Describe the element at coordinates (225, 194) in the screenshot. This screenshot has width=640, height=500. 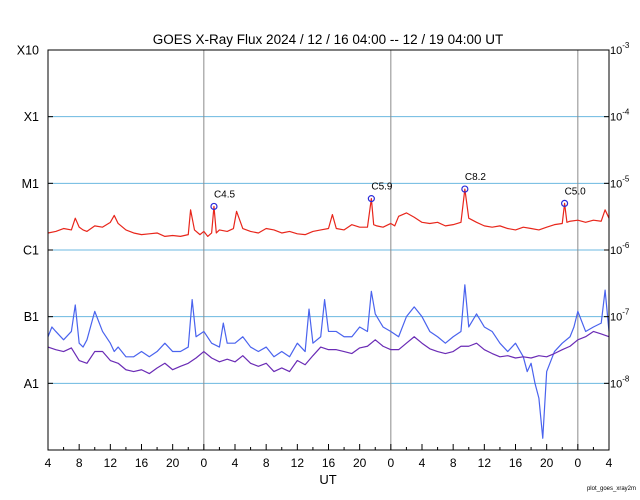
I see `flare-label-1: C4.5` at that location.